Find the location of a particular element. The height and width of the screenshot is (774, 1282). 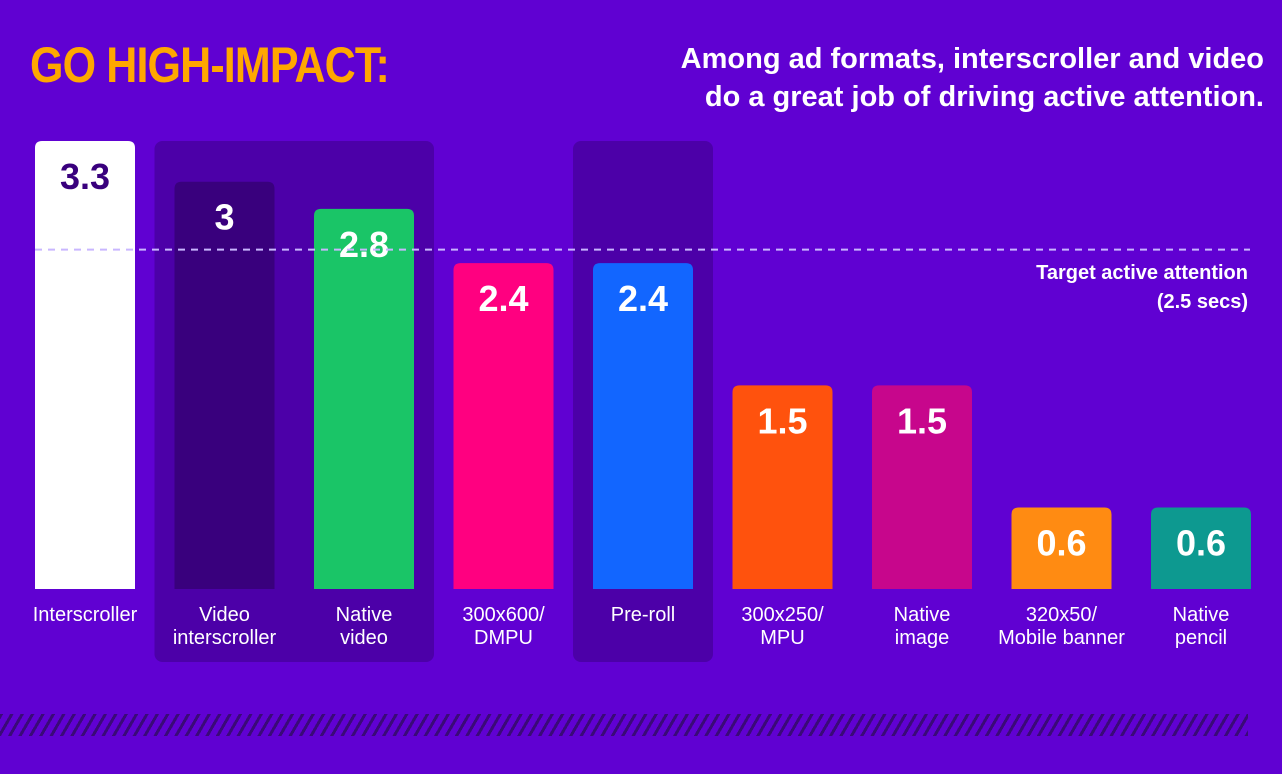

decorative-stripes is located at coordinates (624, 725).